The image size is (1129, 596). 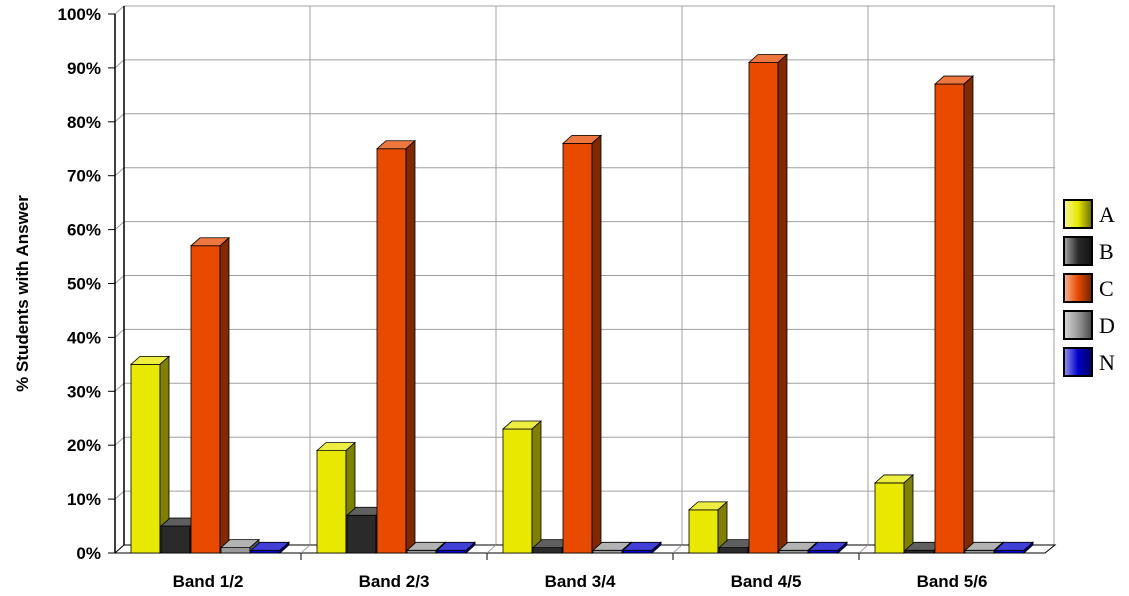 I want to click on bar-C-Band45, so click(x=768, y=303).